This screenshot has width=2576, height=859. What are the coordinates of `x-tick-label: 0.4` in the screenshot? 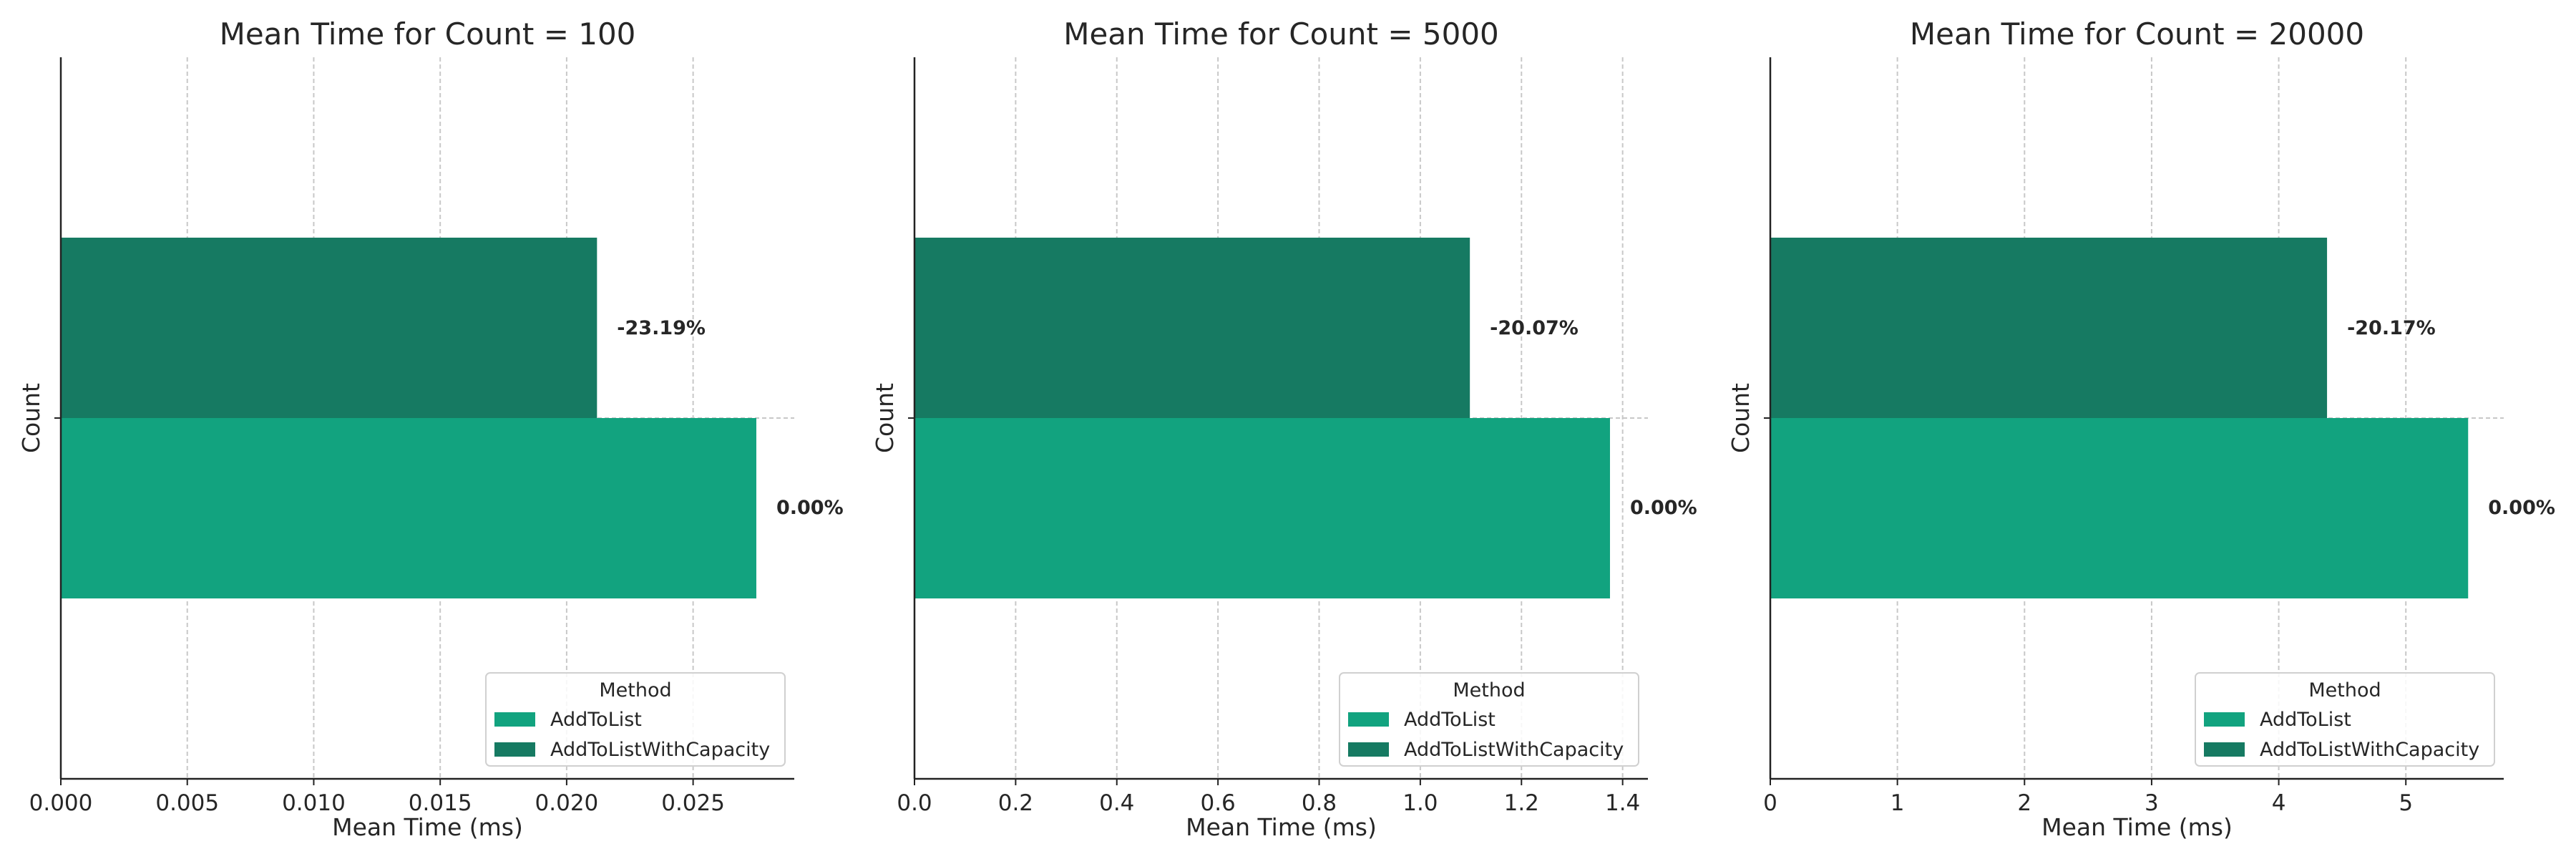 It's located at (1116, 803).